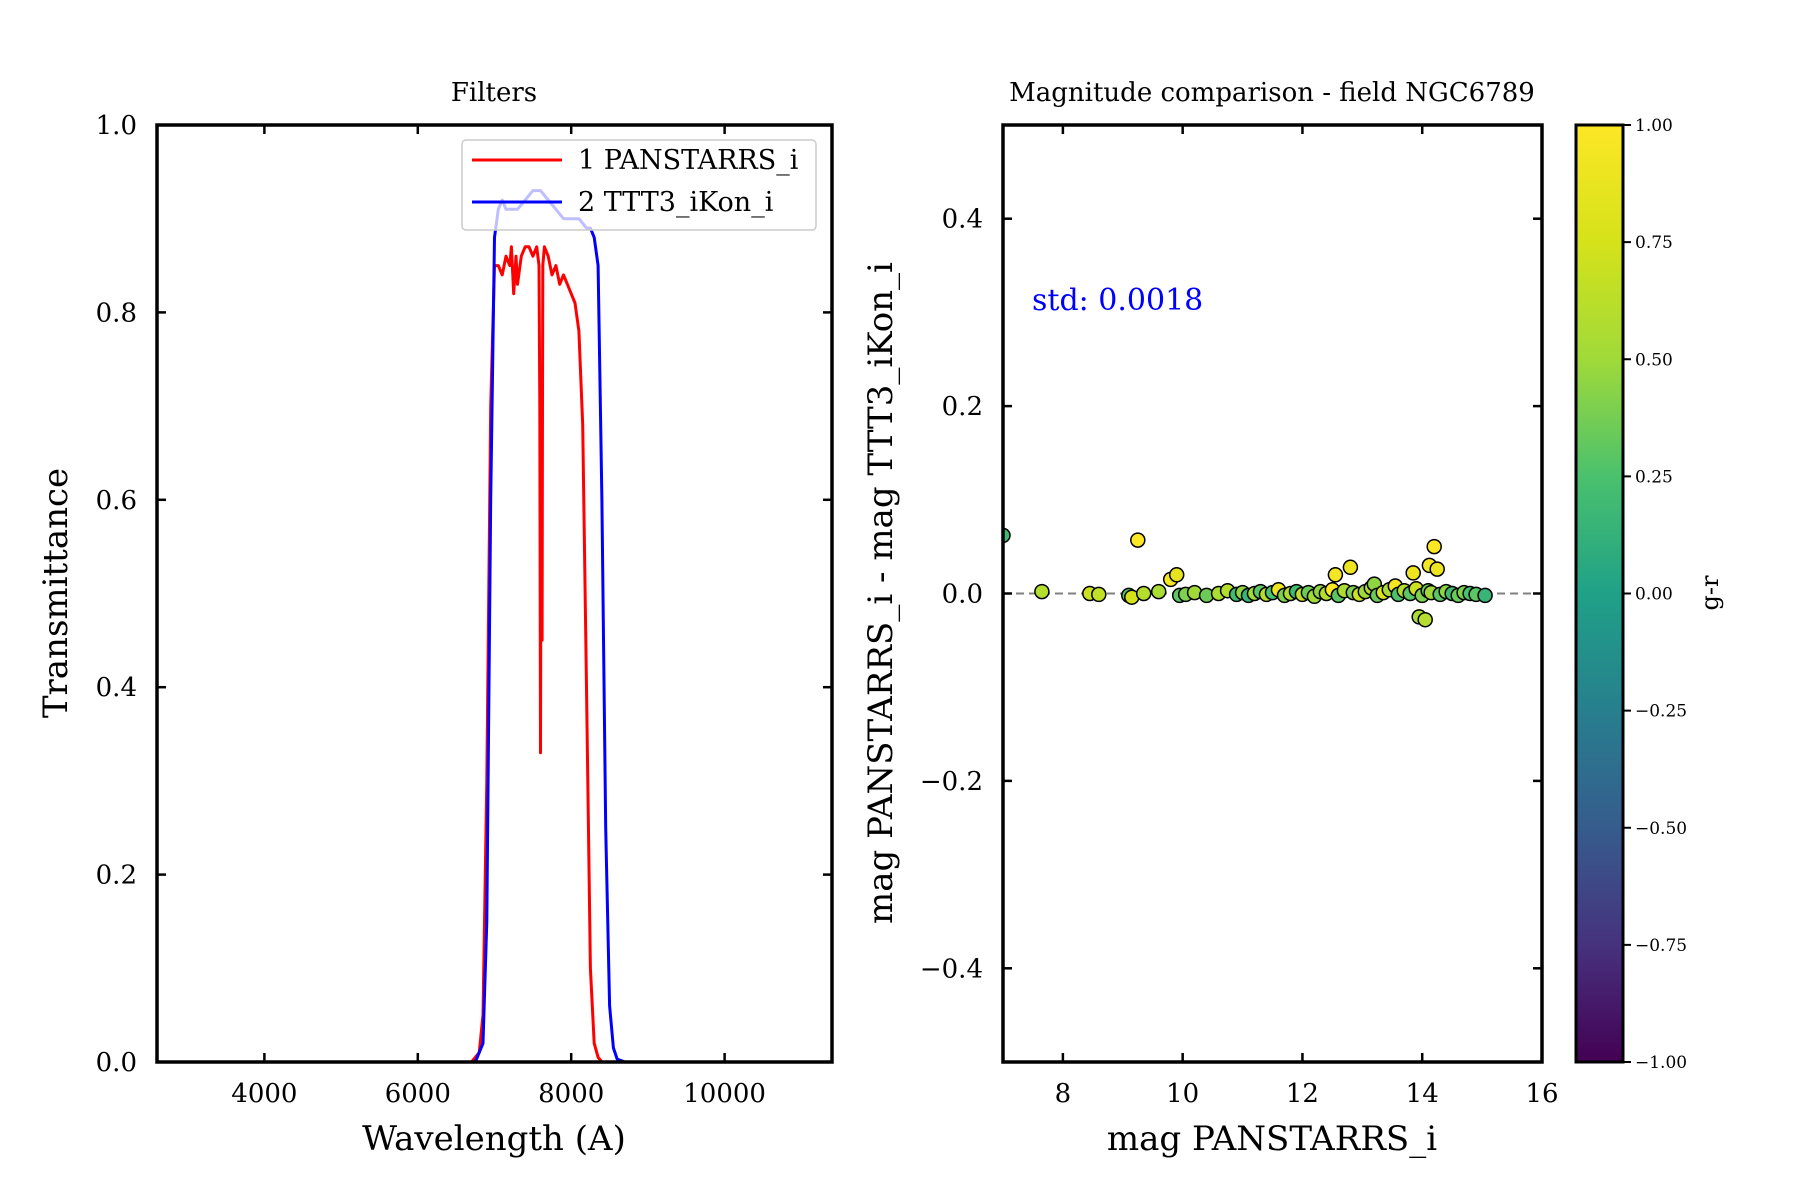  I want to click on colorbar-tick-label: 0.50, so click(1654, 360).